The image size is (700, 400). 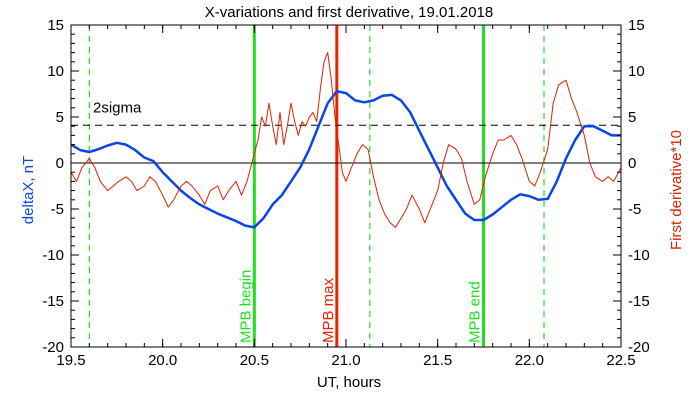 I want to click on y-tick-label-right: -15, so click(x=639, y=301).